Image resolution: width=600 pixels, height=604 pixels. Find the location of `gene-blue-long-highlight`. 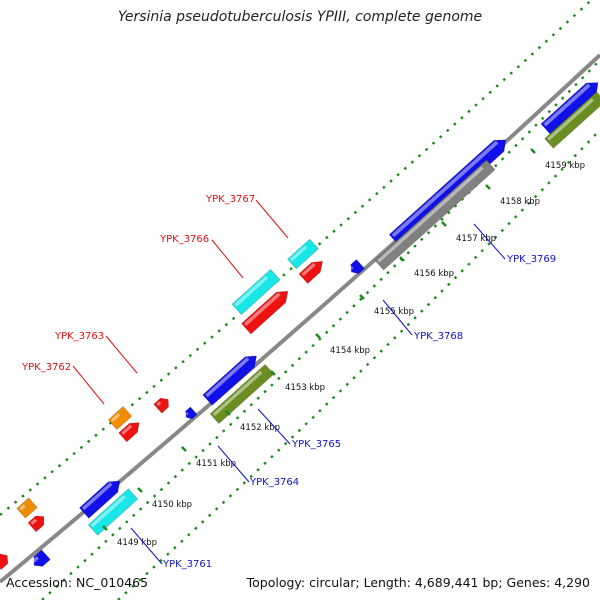

gene-blue-long-highlight is located at coordinates (445, 189).